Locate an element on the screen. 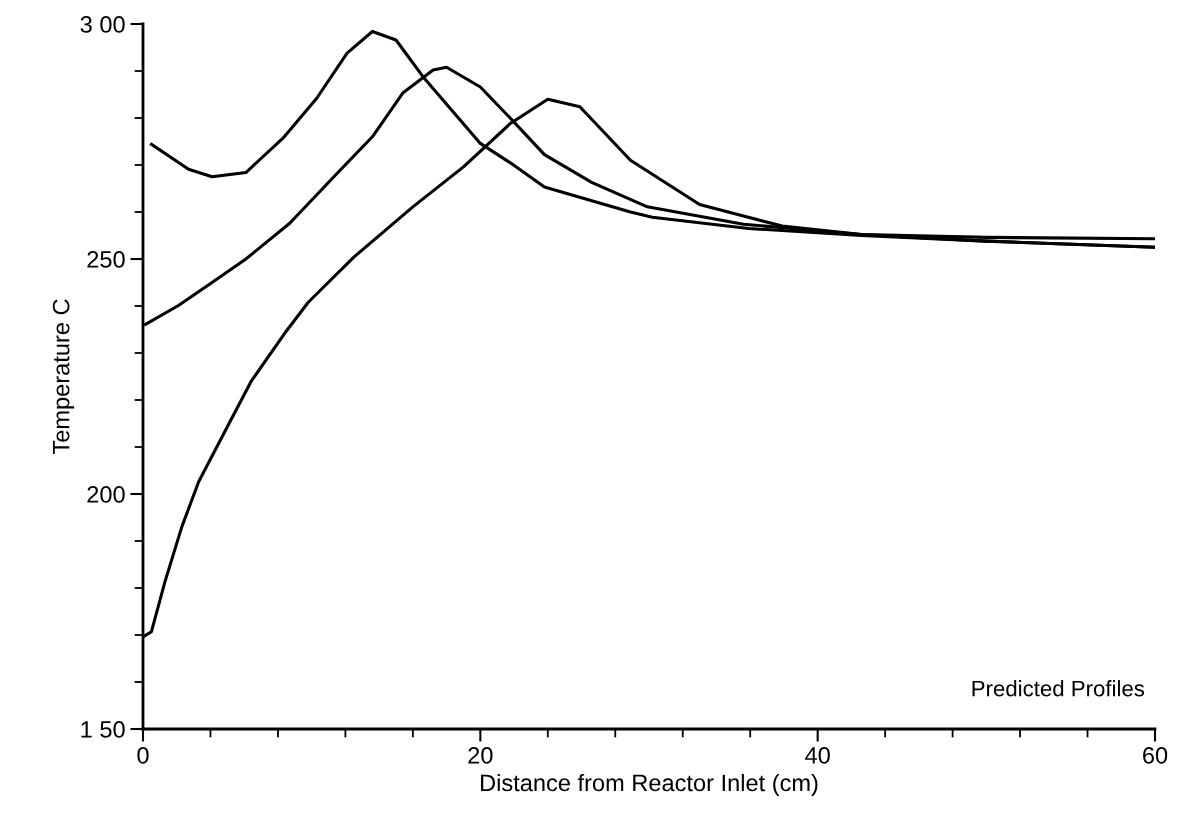 This screenshot has height=829, width=1178. y-tick-label: 3 00 is located at coordinates (102, 24).